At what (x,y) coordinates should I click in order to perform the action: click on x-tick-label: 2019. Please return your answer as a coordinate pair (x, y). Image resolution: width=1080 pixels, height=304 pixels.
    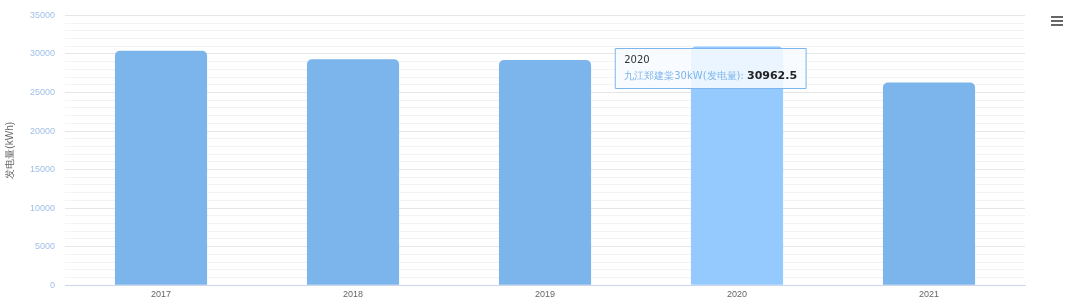
    Looking at the image, I should click on (545, 294).